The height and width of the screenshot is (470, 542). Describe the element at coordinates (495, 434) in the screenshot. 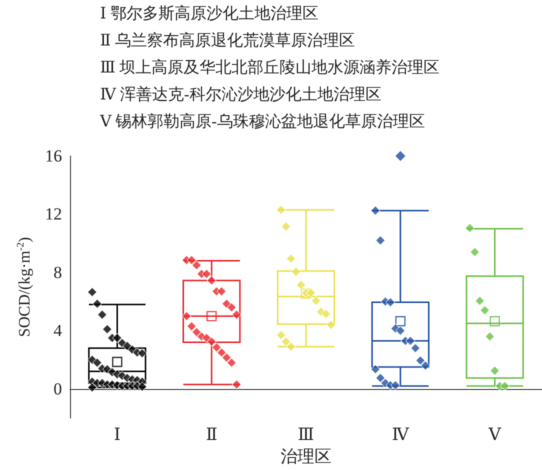

I see `x-tick-label: Ⅴ` at that location.